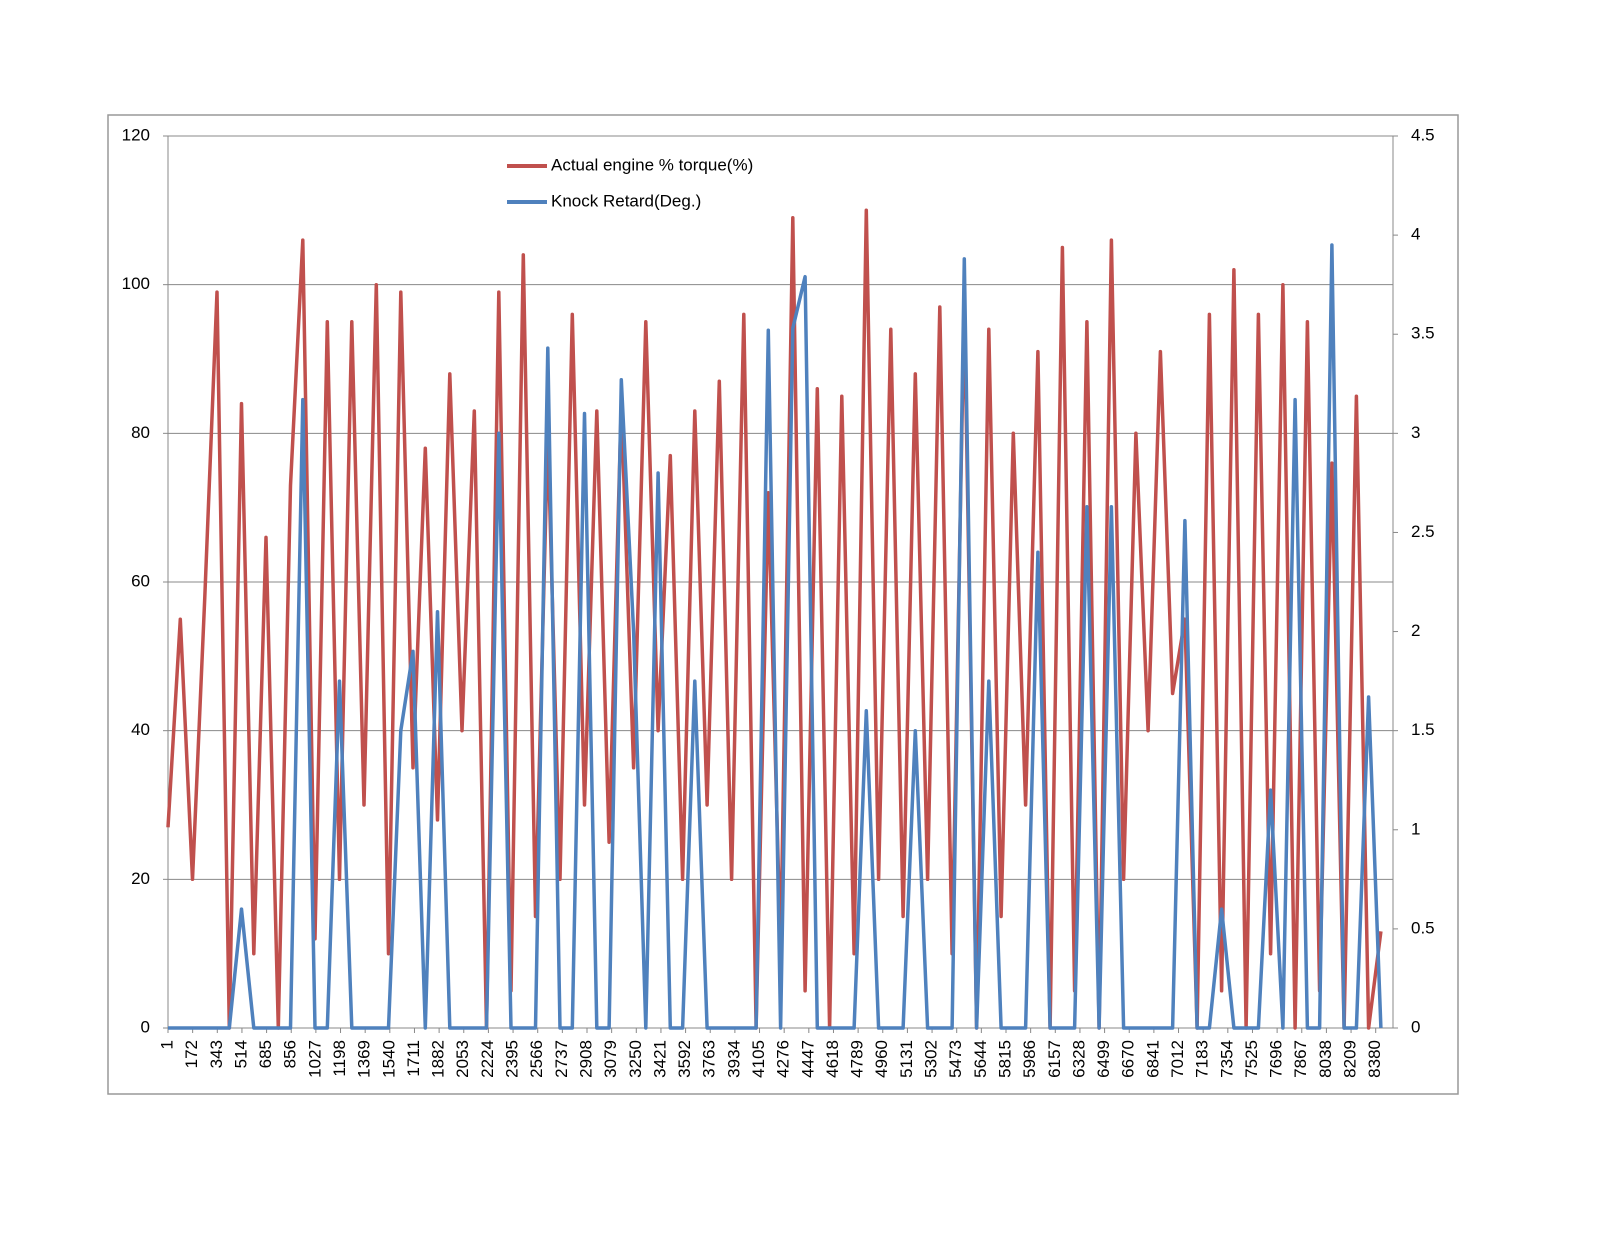  What do you see at coordinates (832, 1059) in the screenshot?
I see `x-tick-label: 4618` at bounding box center [832, 1059].